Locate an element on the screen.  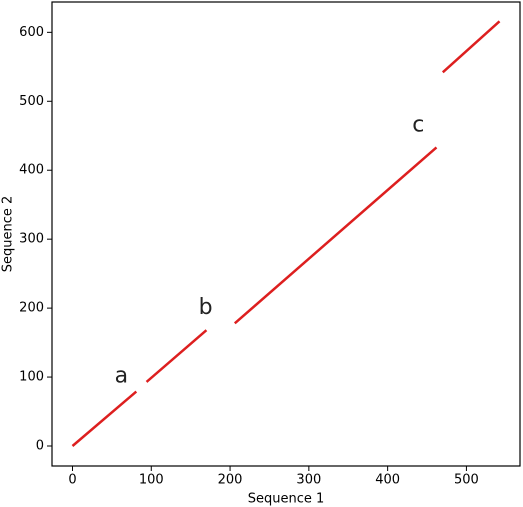
y-axis-label: Sequence 2 is located at coordinates (8, 234).